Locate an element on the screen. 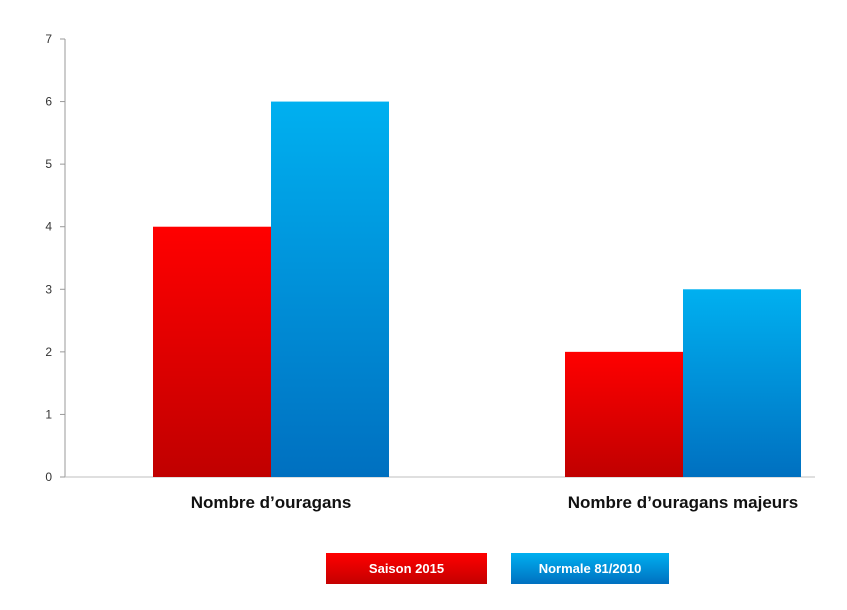  legend-item-saison-2015: Saison 2015 is located at coordinates (406, 568).